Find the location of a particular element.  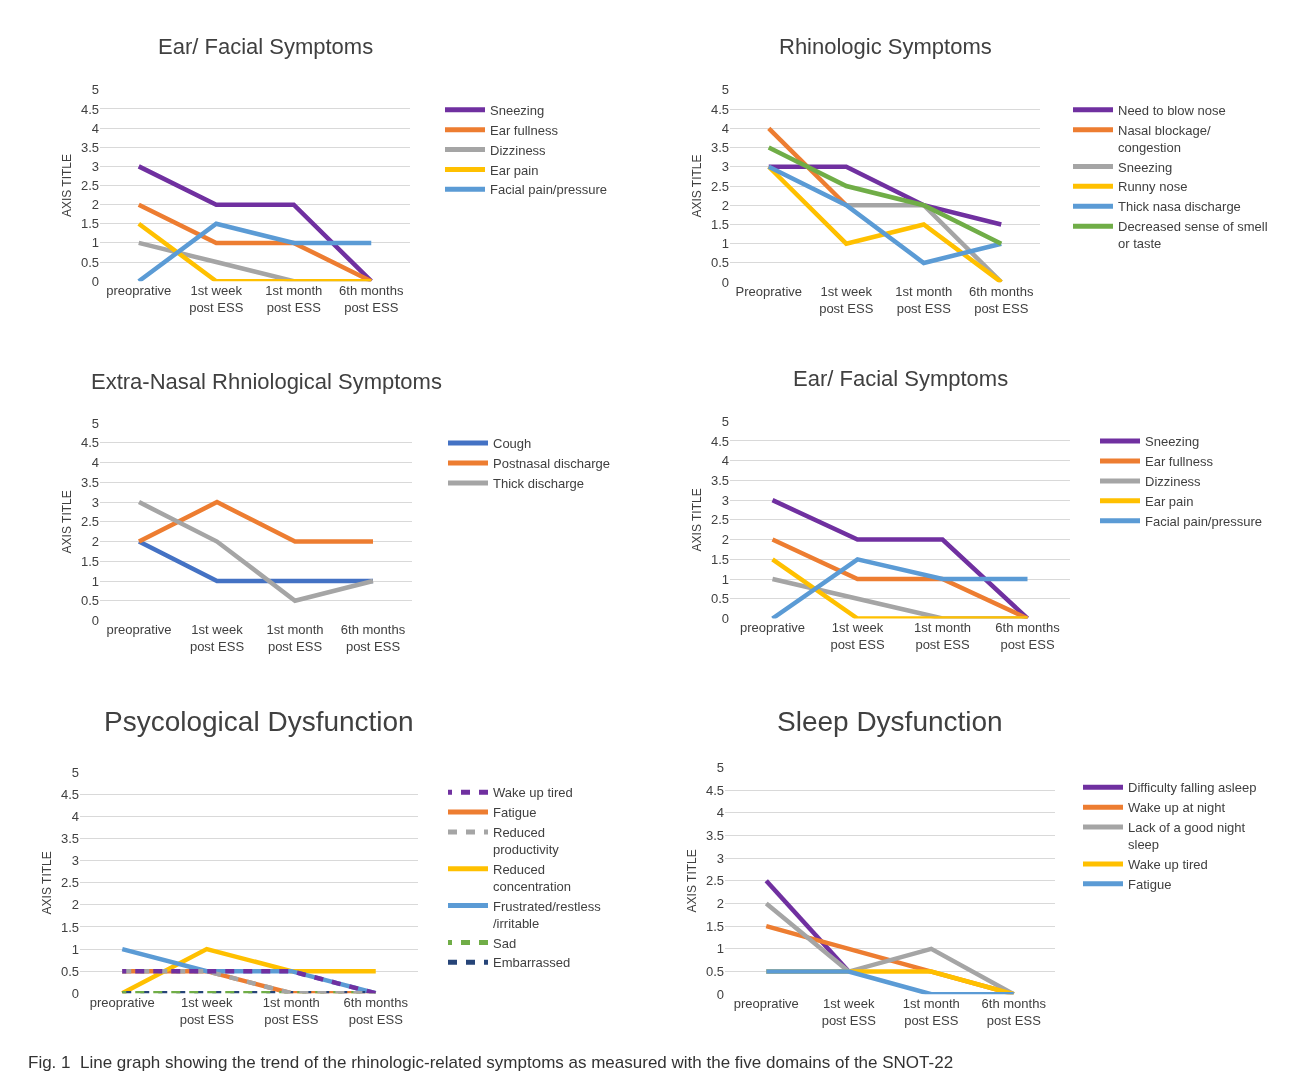

legend-label: Thick discharge is located at coordinates (539, 483).